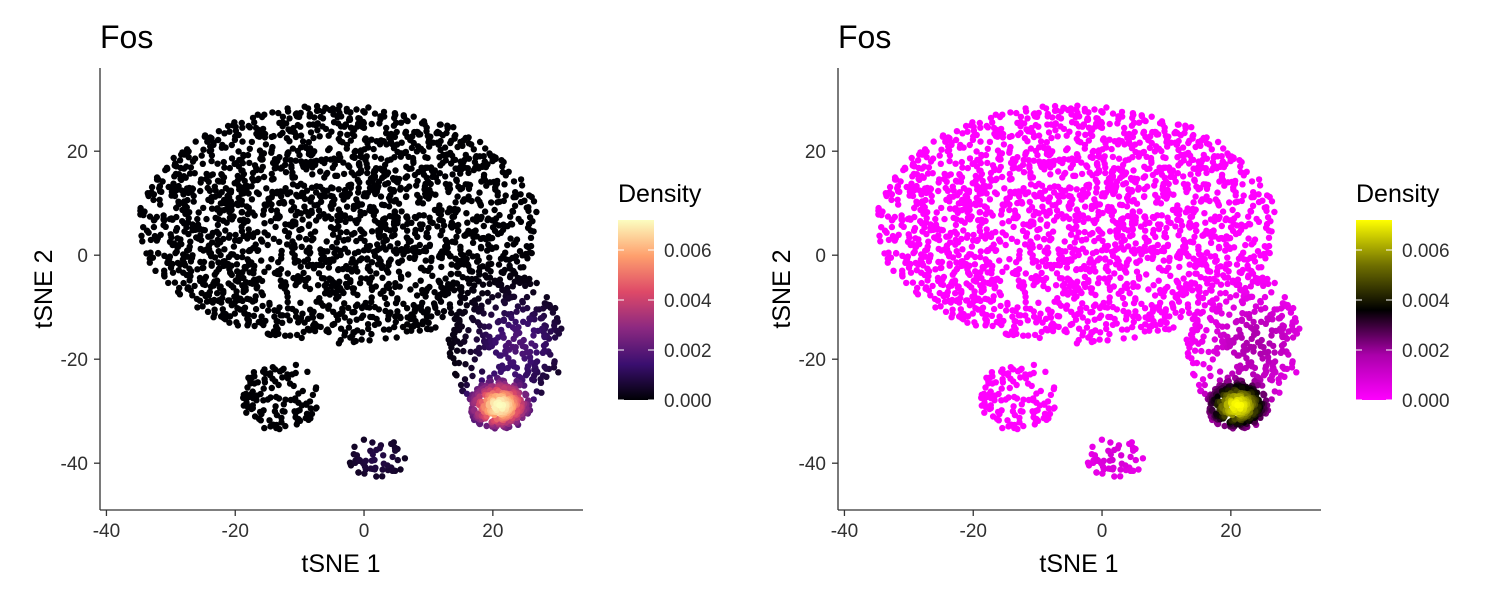 The image size is (1500, 605). I want to click on legend-tick-label: 0.006, so click(688, 251).